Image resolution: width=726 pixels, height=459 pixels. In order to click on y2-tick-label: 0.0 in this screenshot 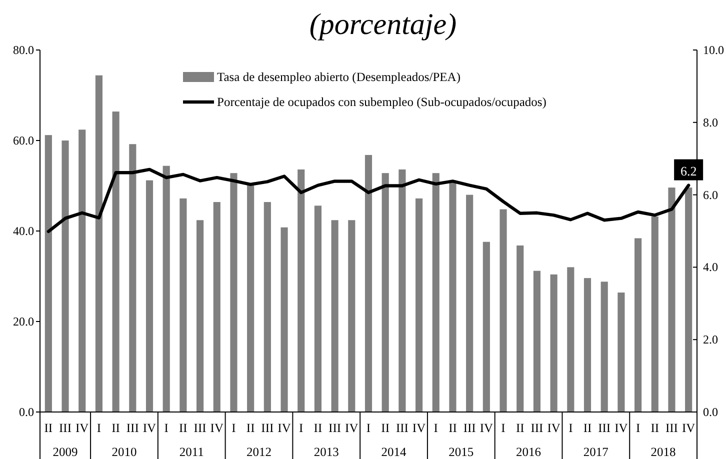, I will do `click(710, 412)`.